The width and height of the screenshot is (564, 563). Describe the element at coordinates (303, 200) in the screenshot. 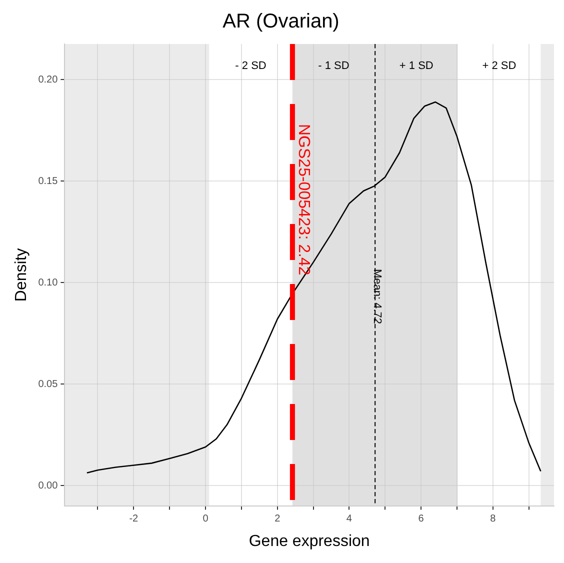

I see `ref-line-label: NGS25-005423: 2.42` at that location.